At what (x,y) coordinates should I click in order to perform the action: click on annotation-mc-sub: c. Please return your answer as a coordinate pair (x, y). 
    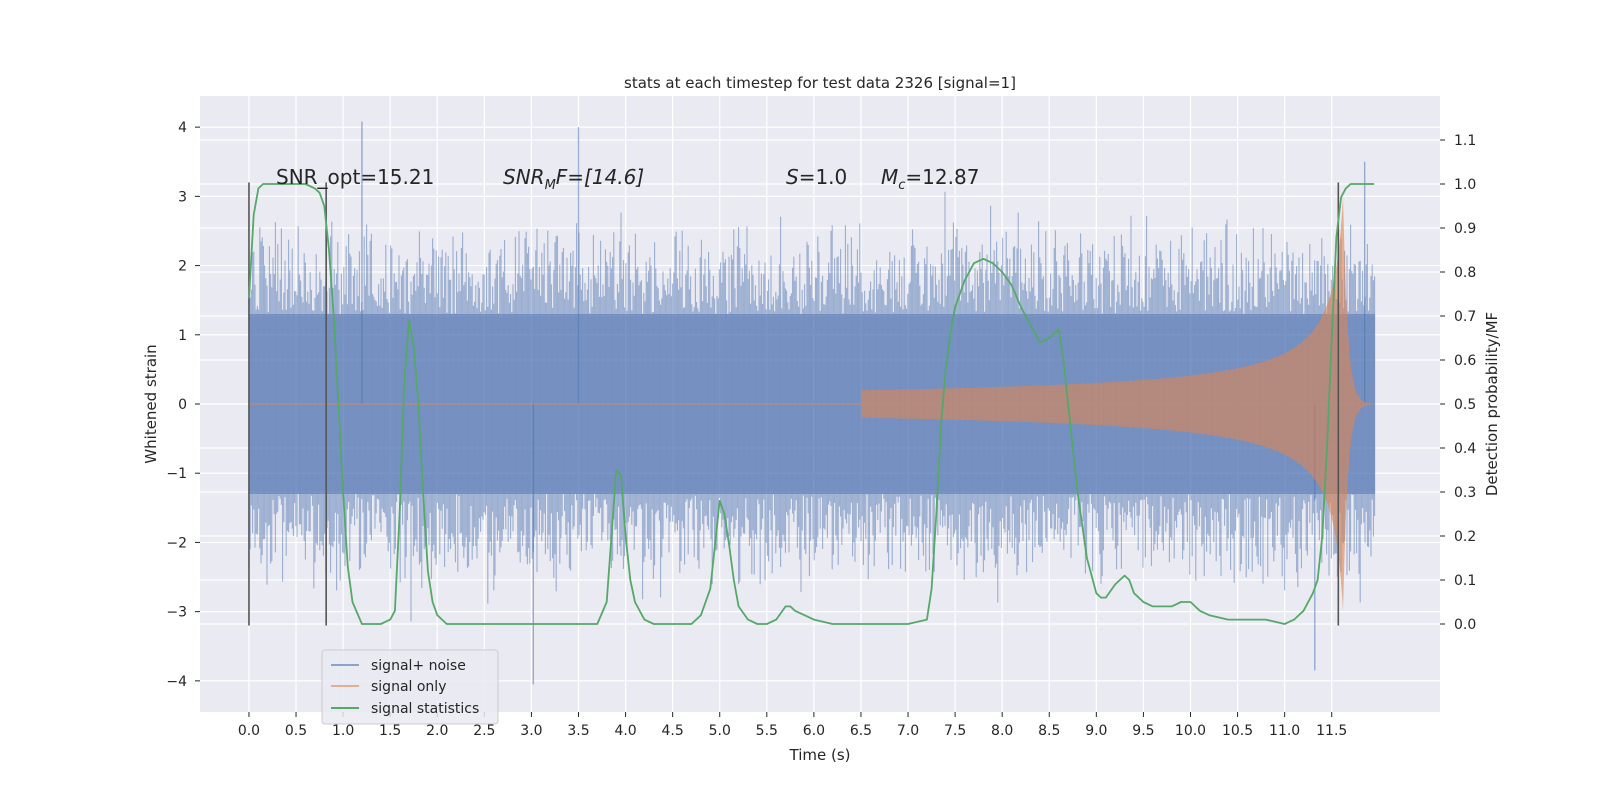
    Looking at the image, I should click on (901, 185).